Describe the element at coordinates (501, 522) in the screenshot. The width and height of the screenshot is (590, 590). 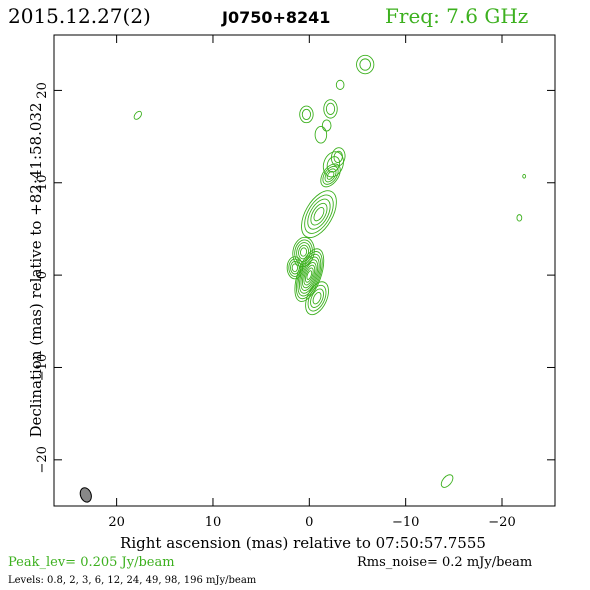
I see `x-tick-label: −20` at that location.